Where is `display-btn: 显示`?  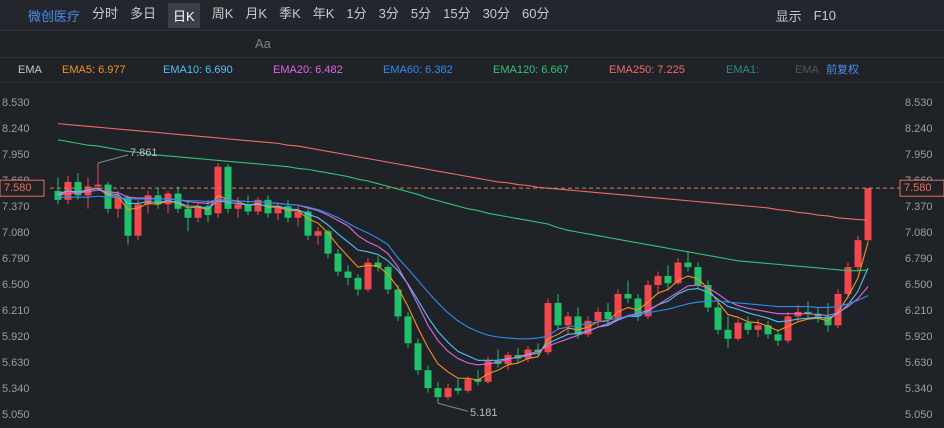 display-btn: 显示 is located at coordinates (788, 16).